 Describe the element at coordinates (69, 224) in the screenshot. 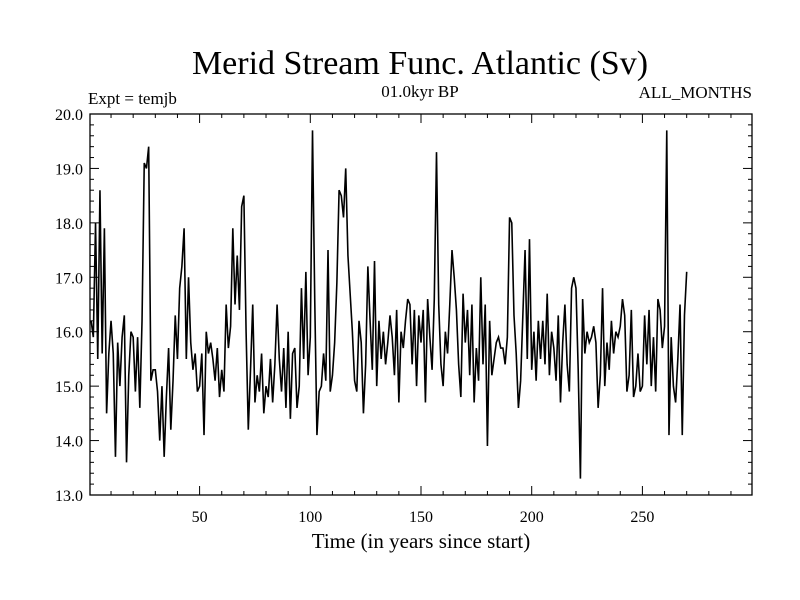

I see `y-tick-label: 18.0` at that location.